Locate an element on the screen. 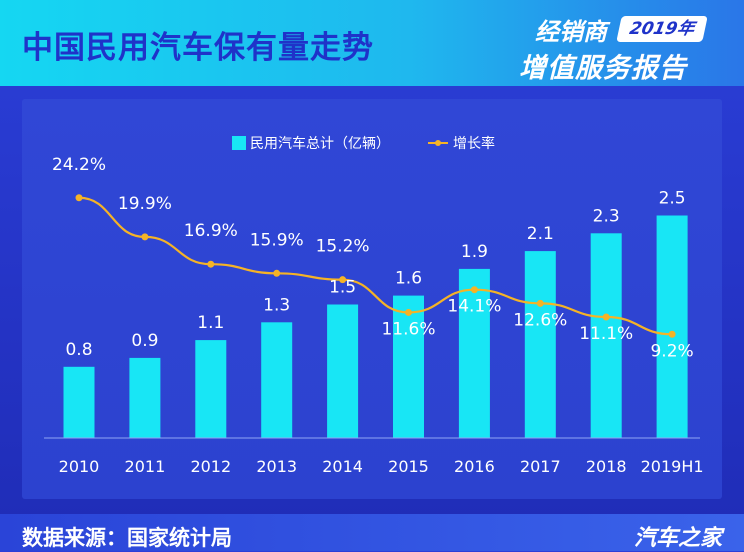 The width and height of the screenshot is (744, 552). bar-2011 is located at coordinates (145, 397).